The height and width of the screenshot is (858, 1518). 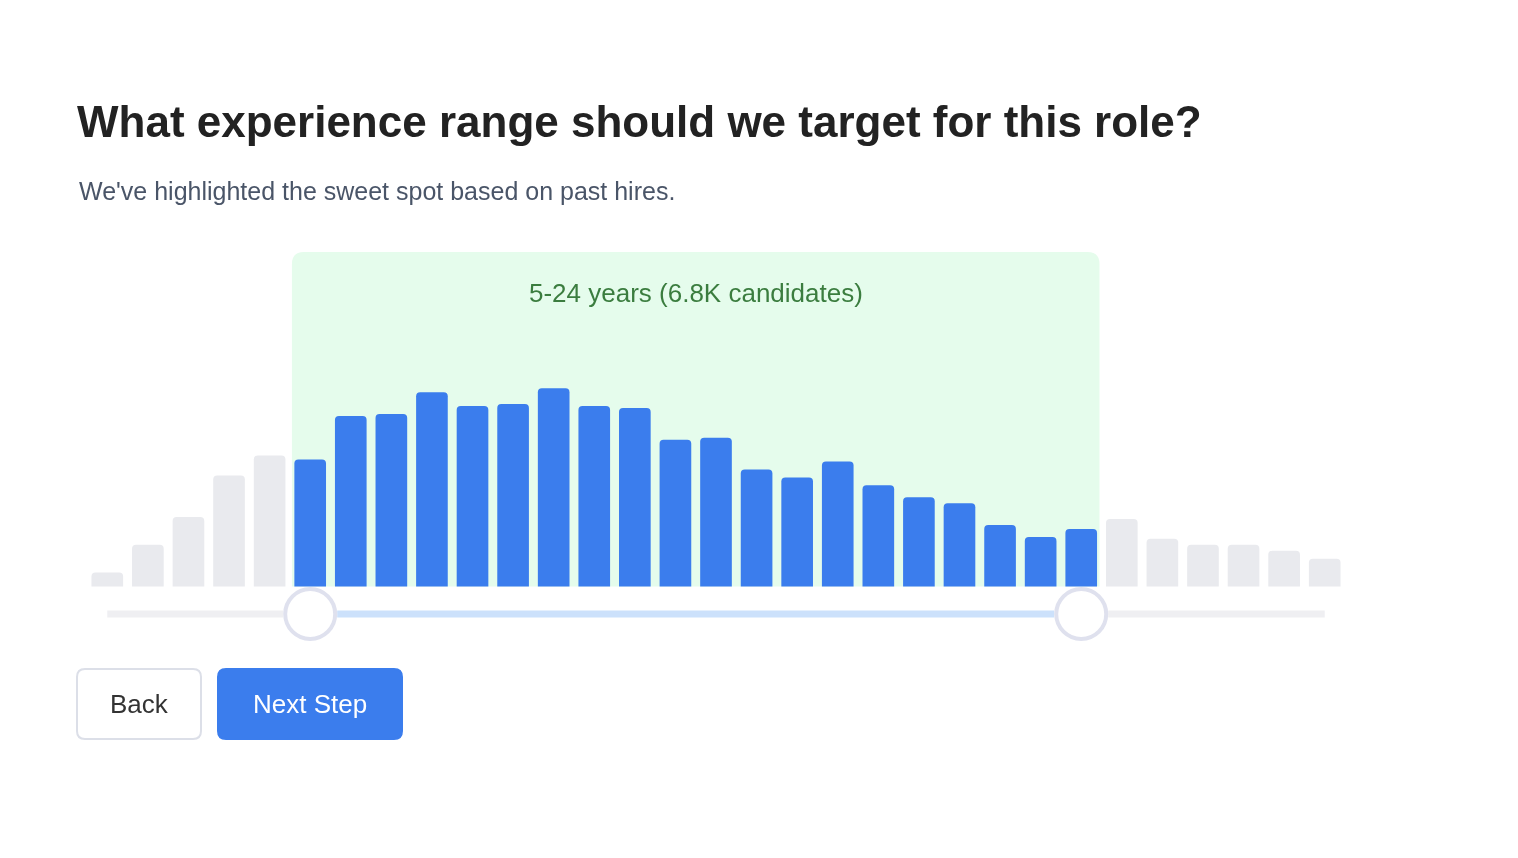 What do you see at coordinates (310, 704) in the screenshot?
I see `text: Next Step` at bounding box center [310, 704].